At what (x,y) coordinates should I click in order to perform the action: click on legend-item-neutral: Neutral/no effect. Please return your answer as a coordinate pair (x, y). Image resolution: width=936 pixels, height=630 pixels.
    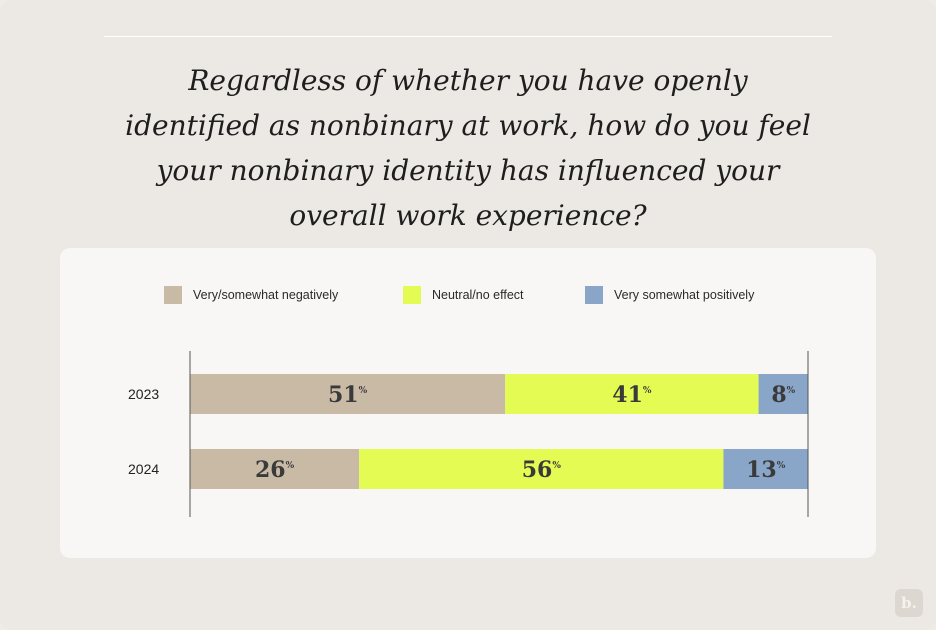
    Looking at the image, I should click on (463, 295).